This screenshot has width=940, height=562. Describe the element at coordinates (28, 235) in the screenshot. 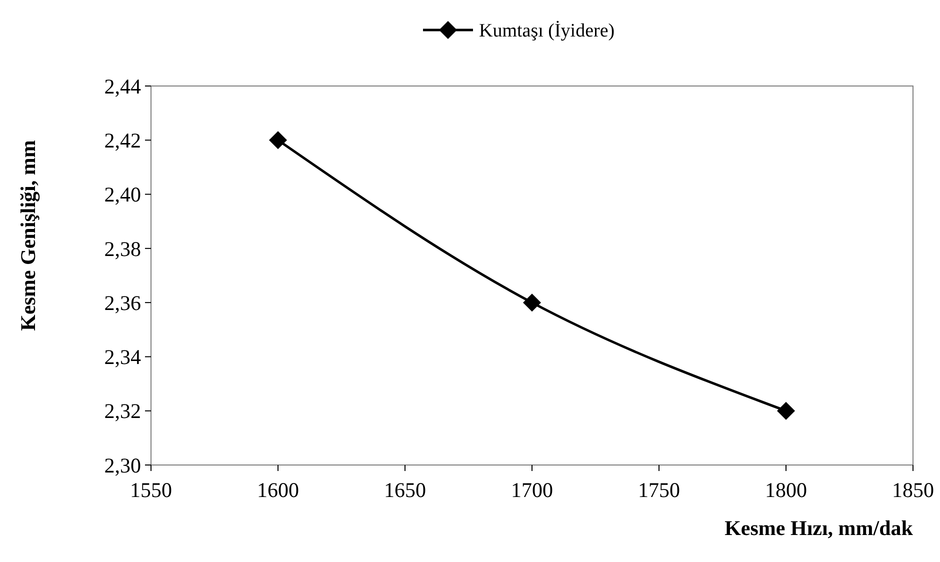

I see `y-axis-title: Kesme Genişliği, mm` at that location.